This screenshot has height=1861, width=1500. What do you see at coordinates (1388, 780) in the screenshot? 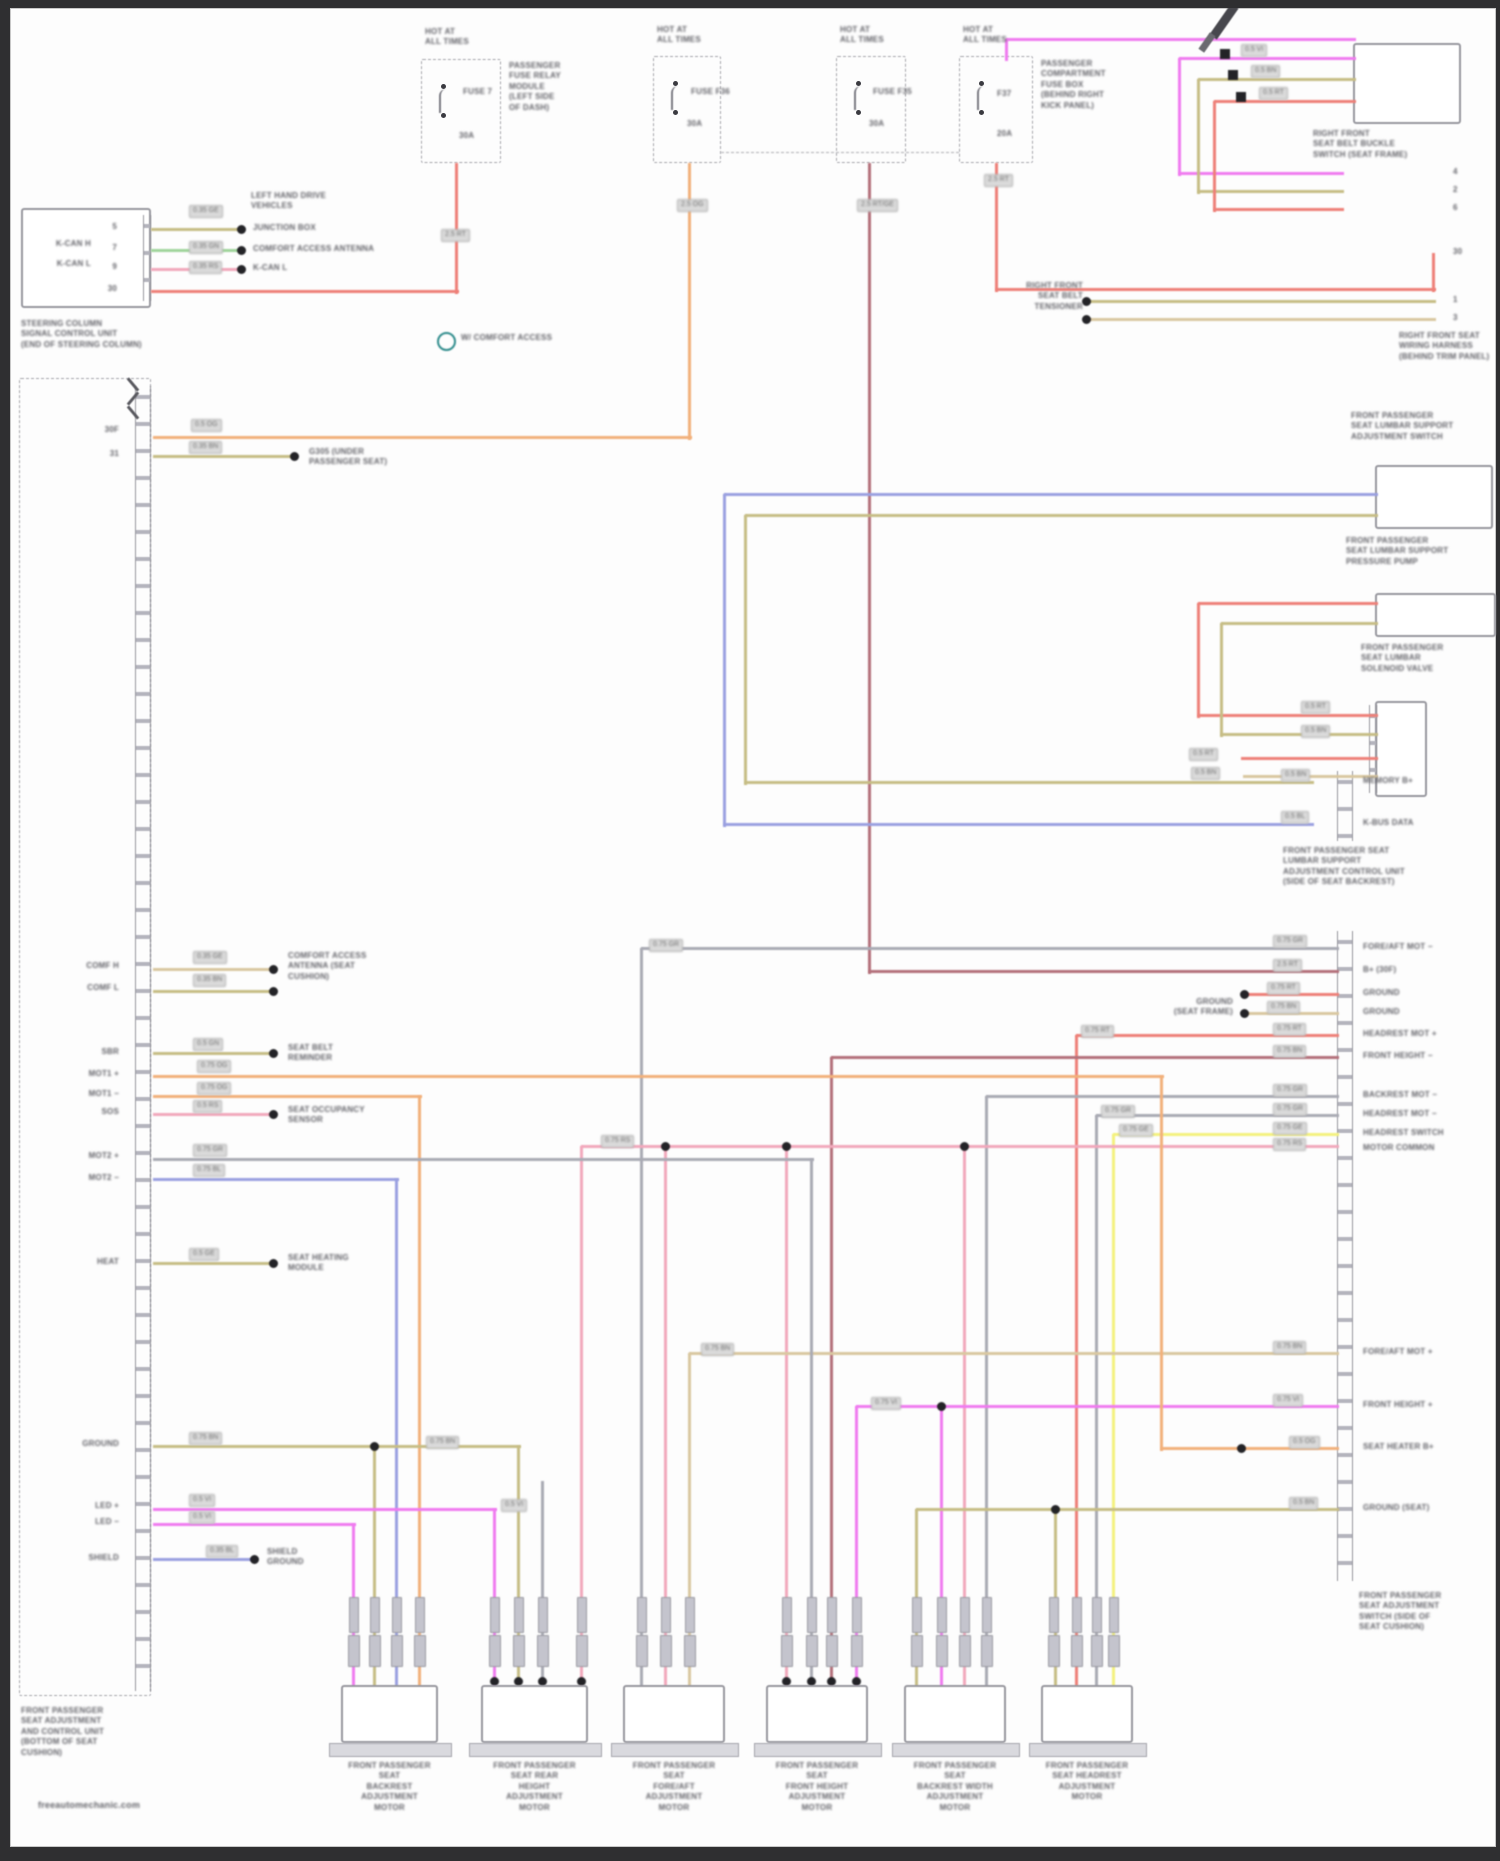
I see `diagram-label-40: MEMORY B+` at bounding box center [1388, 780].